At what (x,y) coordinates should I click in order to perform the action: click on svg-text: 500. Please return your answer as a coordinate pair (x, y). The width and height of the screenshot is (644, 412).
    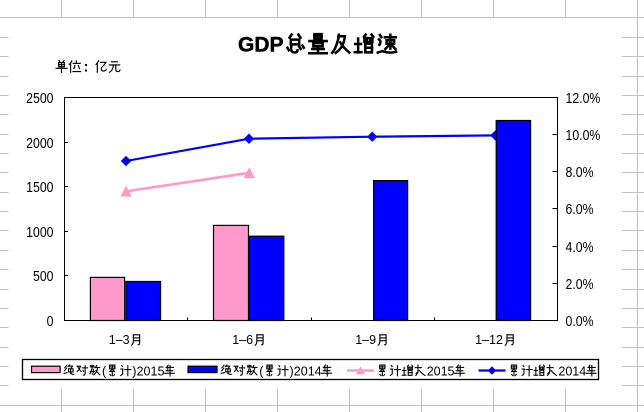
    Looking at the image, I should click on (43, 276).